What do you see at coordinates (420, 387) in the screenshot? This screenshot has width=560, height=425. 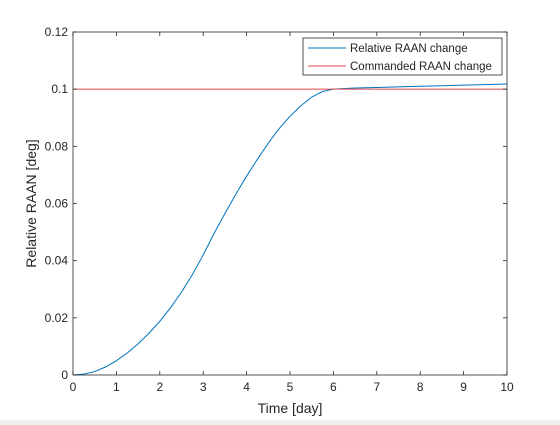 I see `x-tick-label: 8` at bounding box center [420, 387].